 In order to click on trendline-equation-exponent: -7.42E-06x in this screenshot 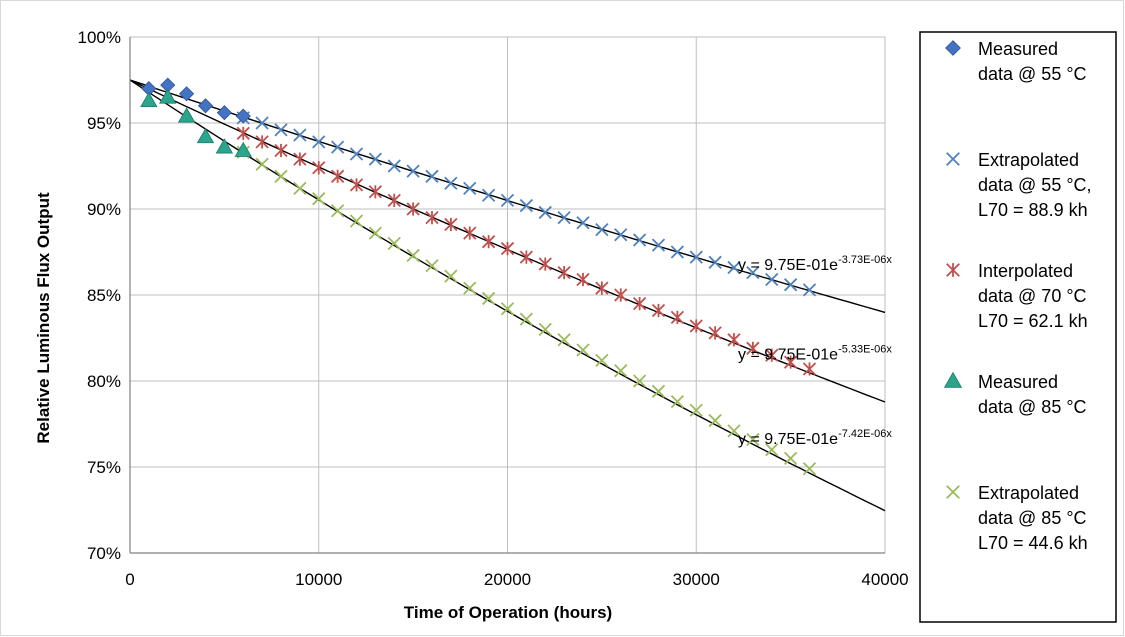, I will do `click(865, 434)`.